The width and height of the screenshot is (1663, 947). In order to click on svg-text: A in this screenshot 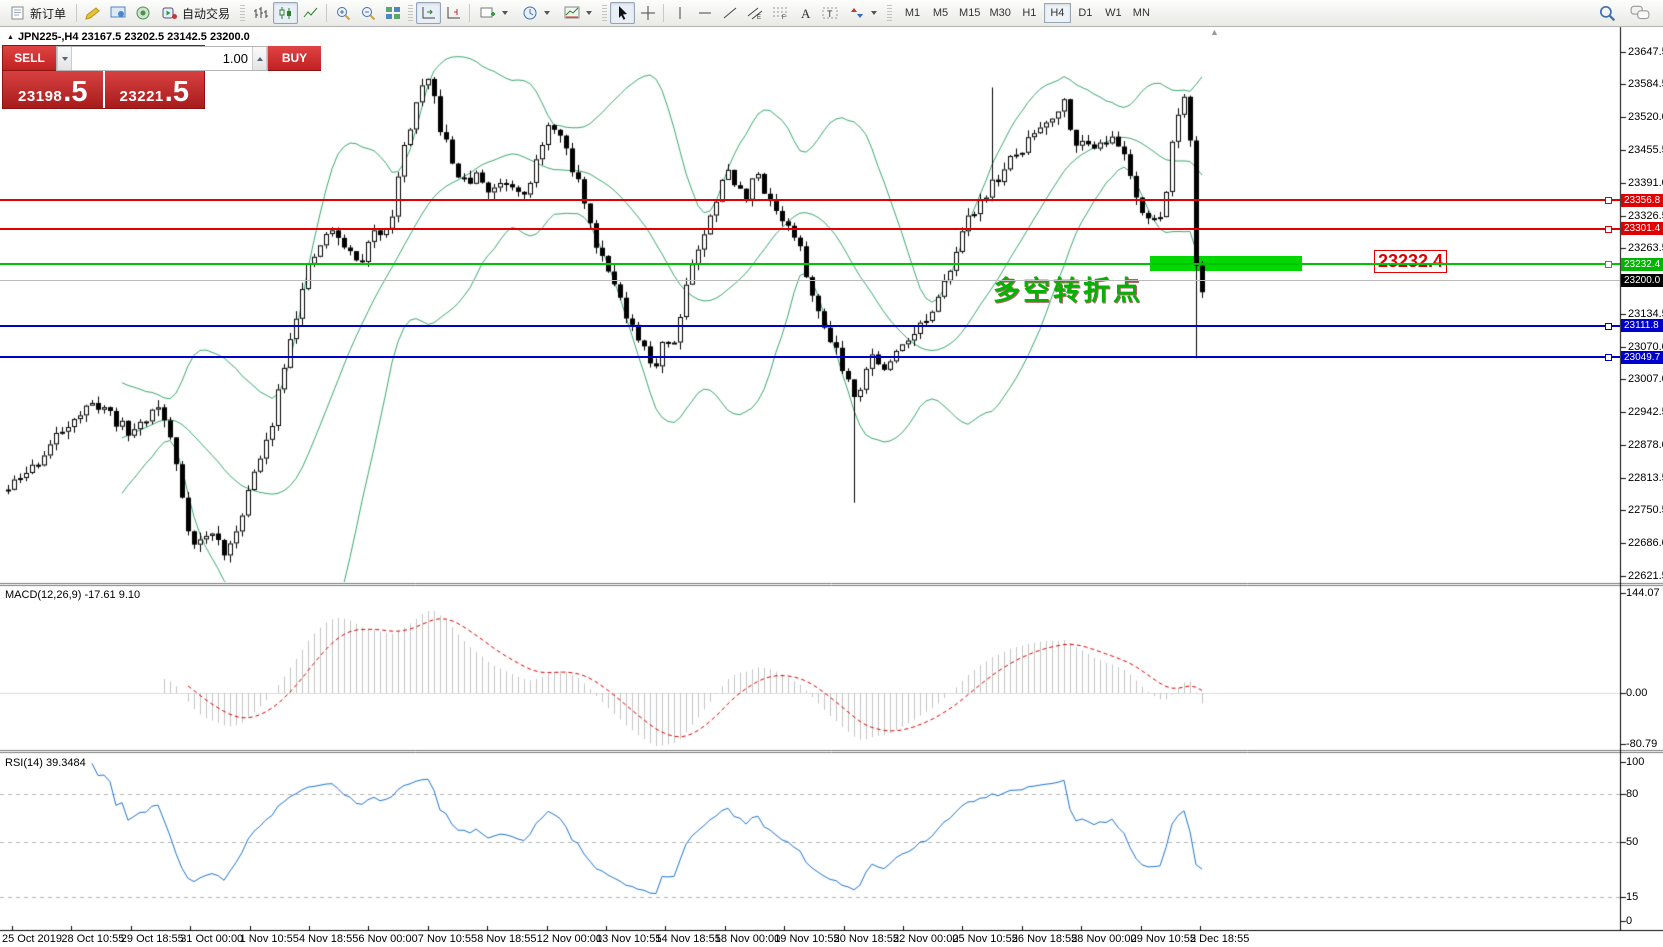, I will do `click(806, 13)`.